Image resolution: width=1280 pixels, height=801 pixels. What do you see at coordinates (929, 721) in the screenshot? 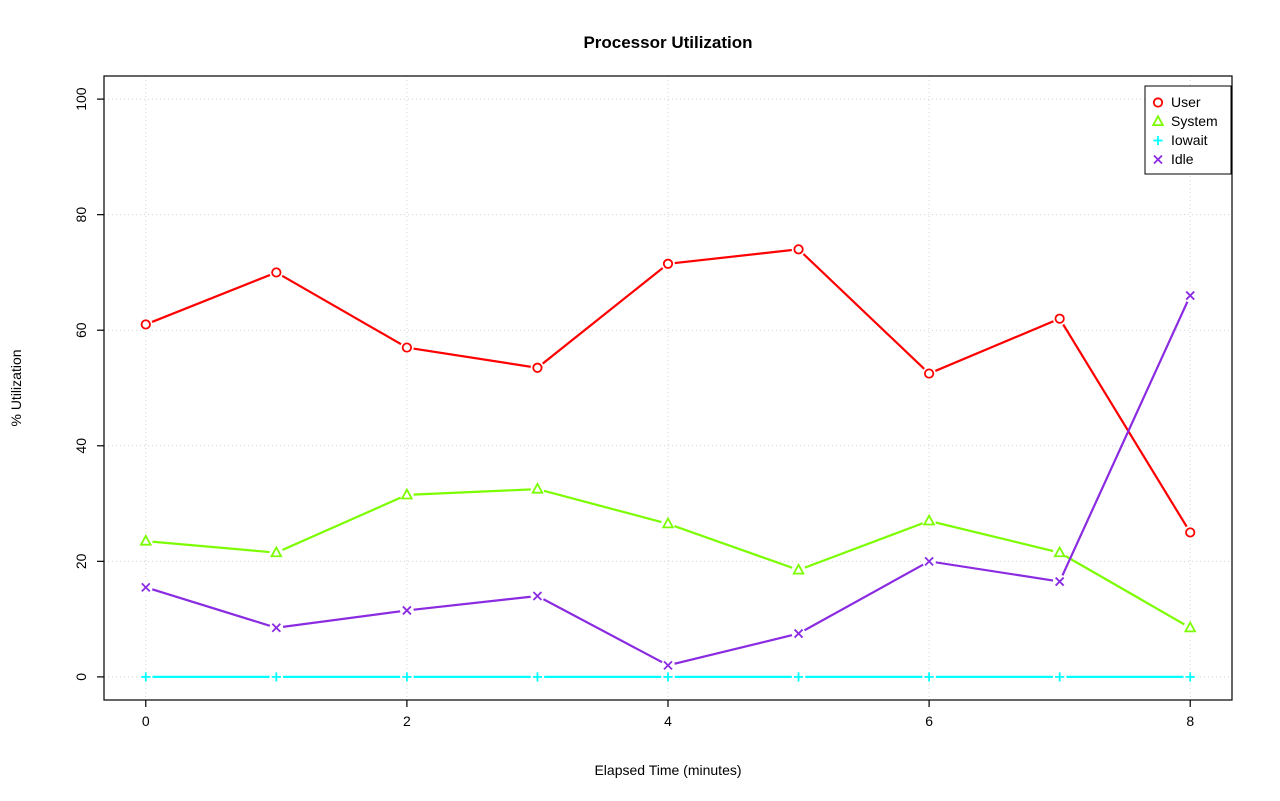
I see `x-tick-label: 6` at bounding box center [929, 721].